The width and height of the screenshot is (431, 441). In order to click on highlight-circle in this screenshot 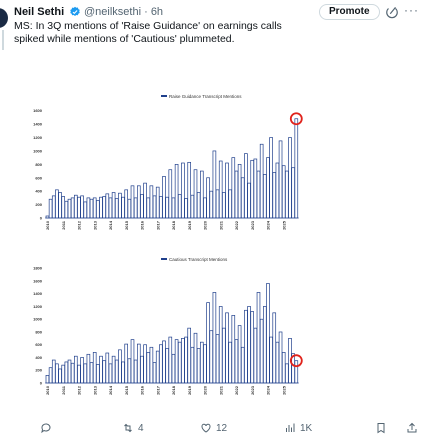, I will do `click(296, 361)`.